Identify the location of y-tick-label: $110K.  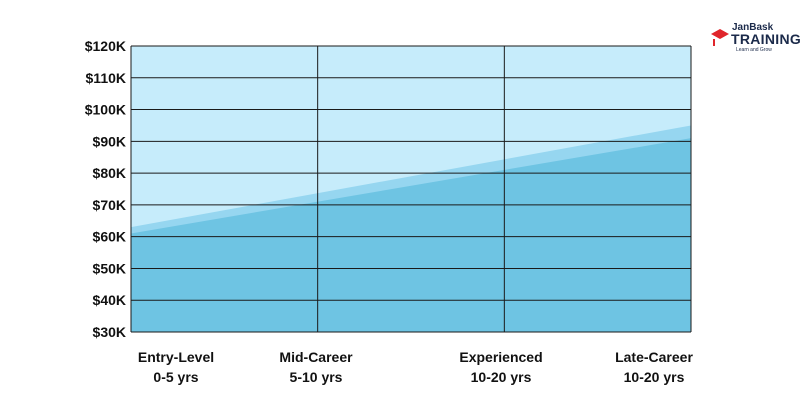
(106, 78).